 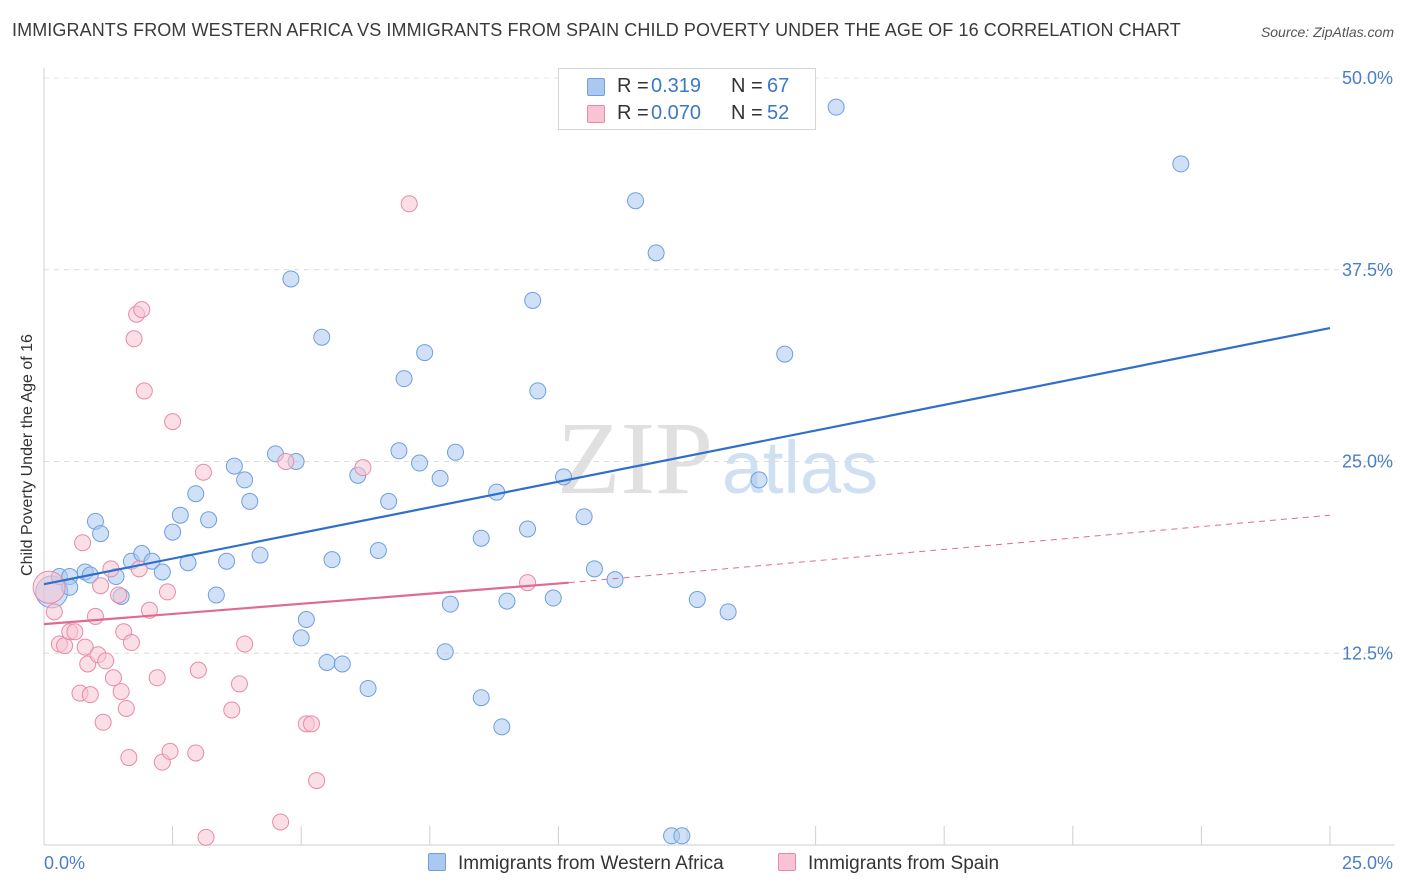 I want to click on stats-n-value: 67, so click(x=778, y=86).